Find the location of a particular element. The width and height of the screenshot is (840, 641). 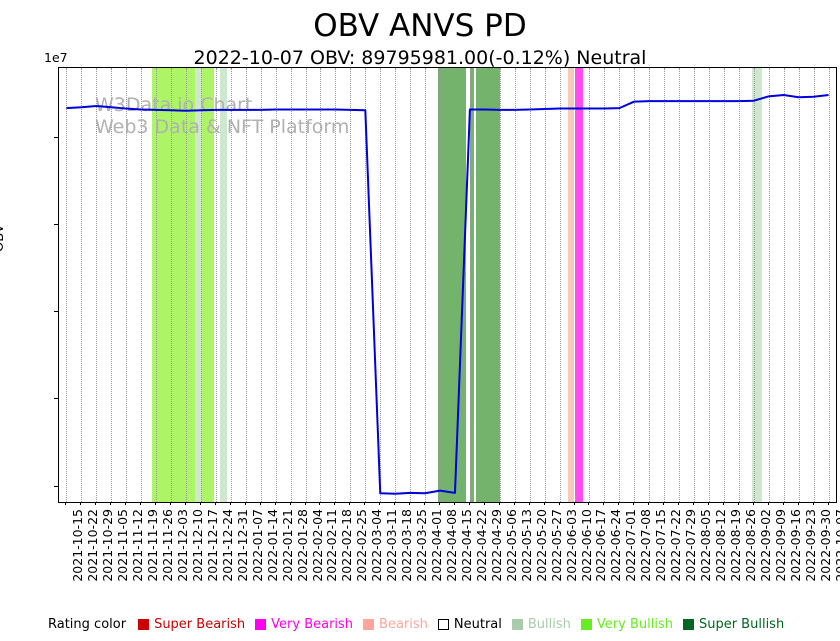

legend-item: Super Bearish is located at coordinates (191, 624).